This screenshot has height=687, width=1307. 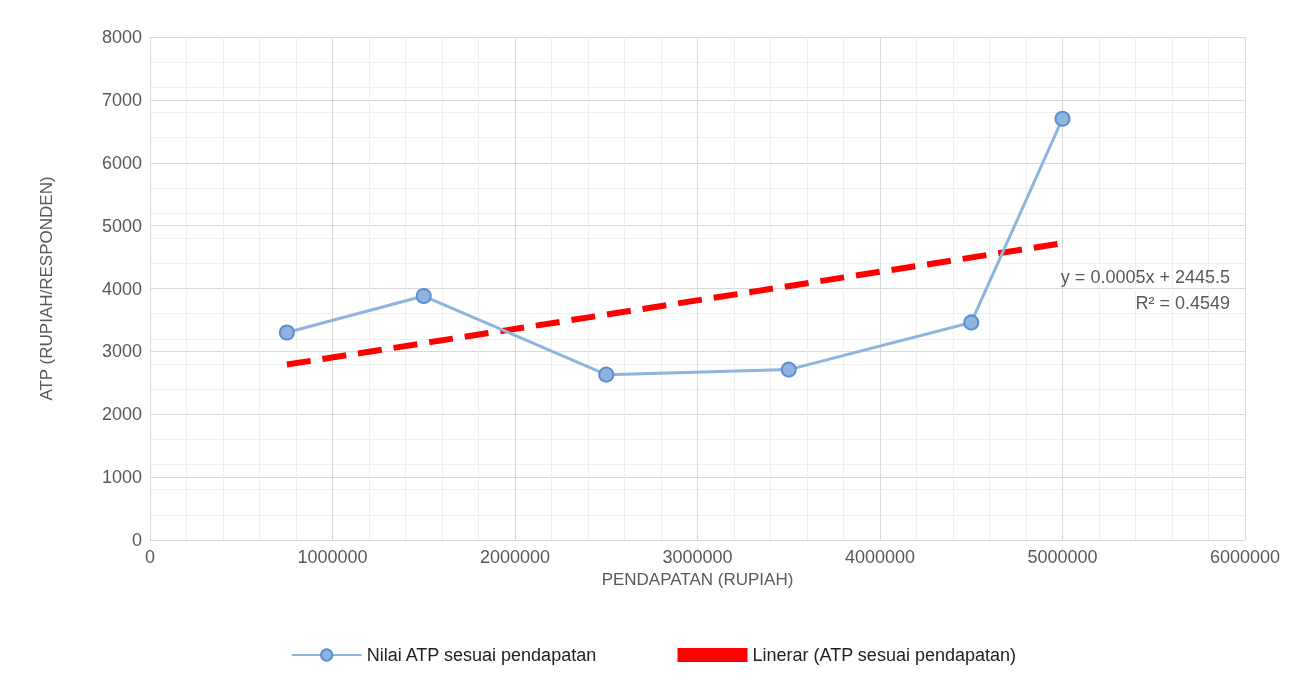 I want to click on y-tick-label: 8000, so click(x=121, y=37).